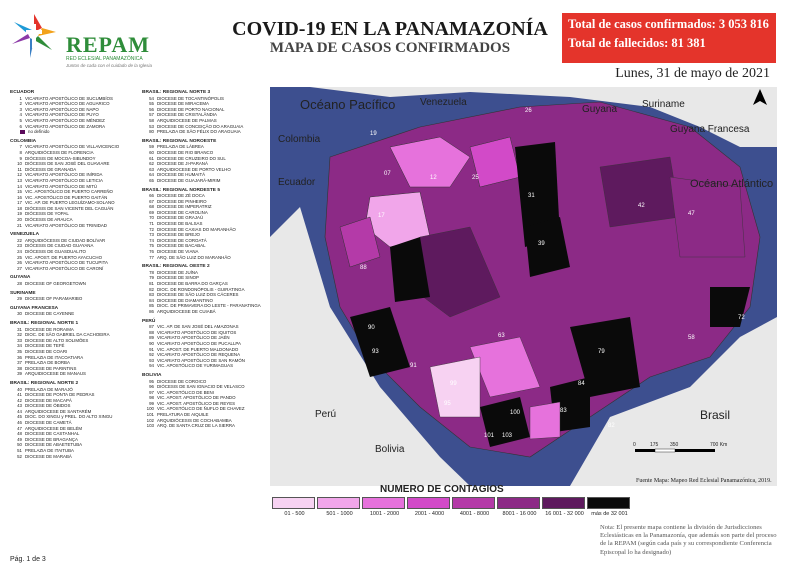  I want to click on jurisdiction-name: DIOCESE DE BALSAS, so click(180, 224).